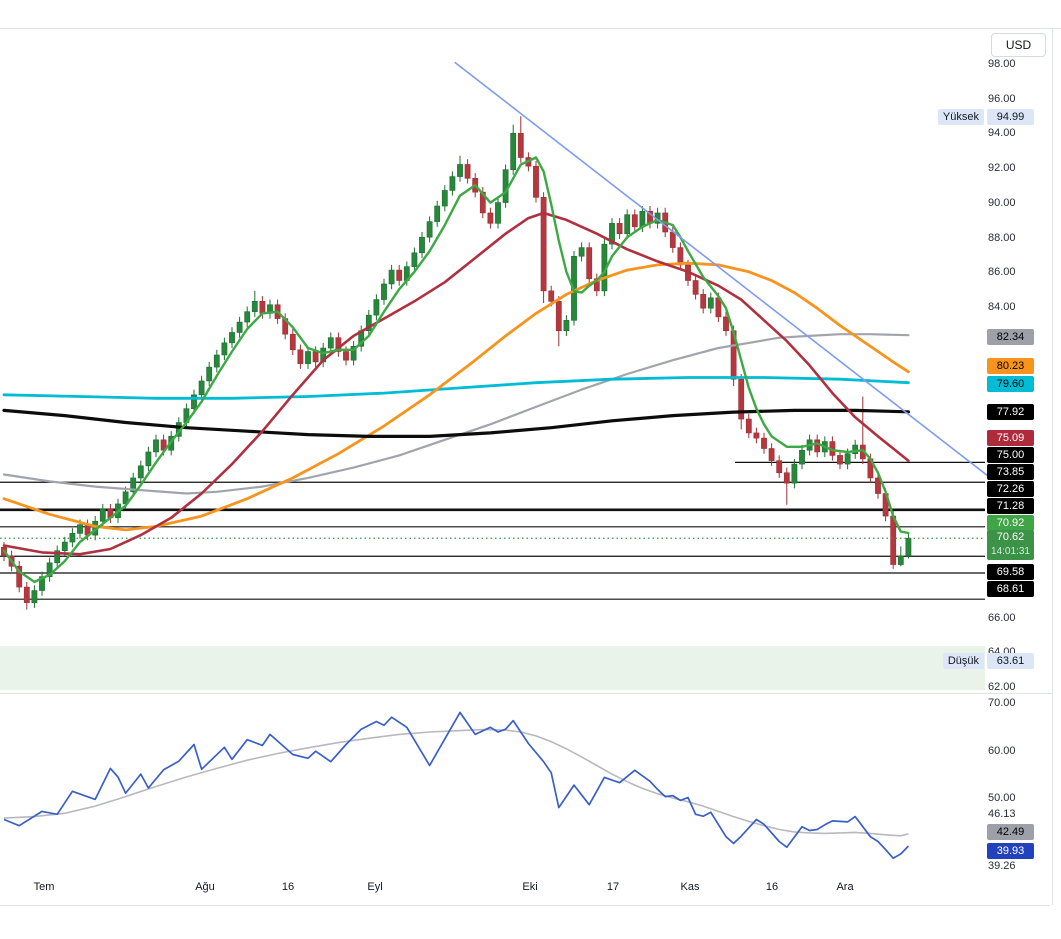  What do you see at coordinates (1018, 45) in the screenshot?
I see `currency-button: USD` at bounding box center [1018, 45].